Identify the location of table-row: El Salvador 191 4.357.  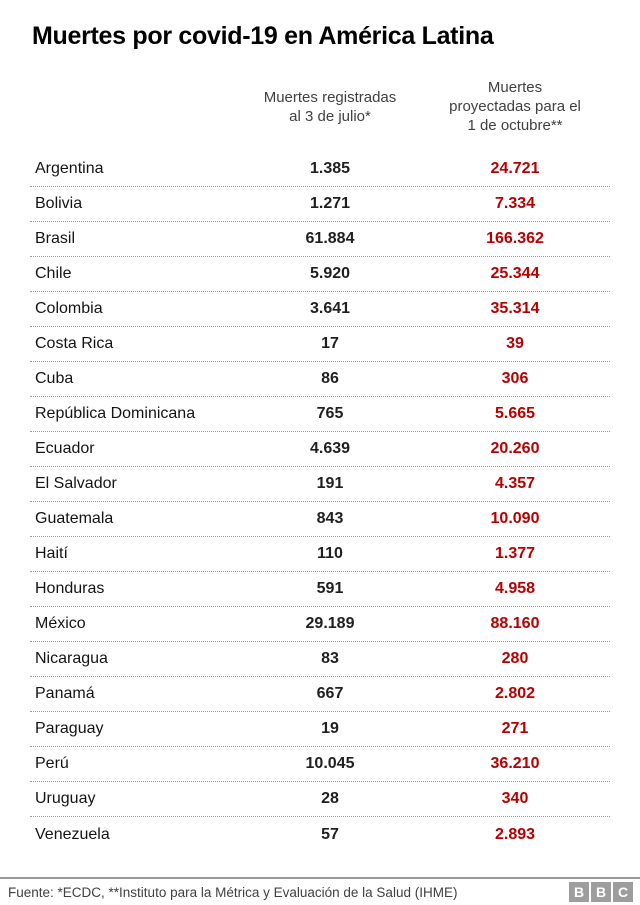
(320, 484).